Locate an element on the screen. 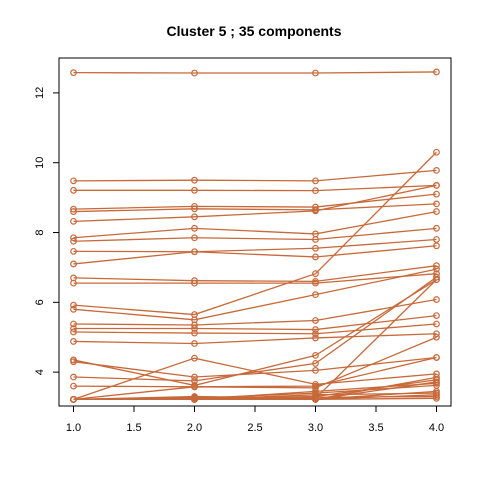  x-tick-label: 3.0 is located at coordinates (315, 428).